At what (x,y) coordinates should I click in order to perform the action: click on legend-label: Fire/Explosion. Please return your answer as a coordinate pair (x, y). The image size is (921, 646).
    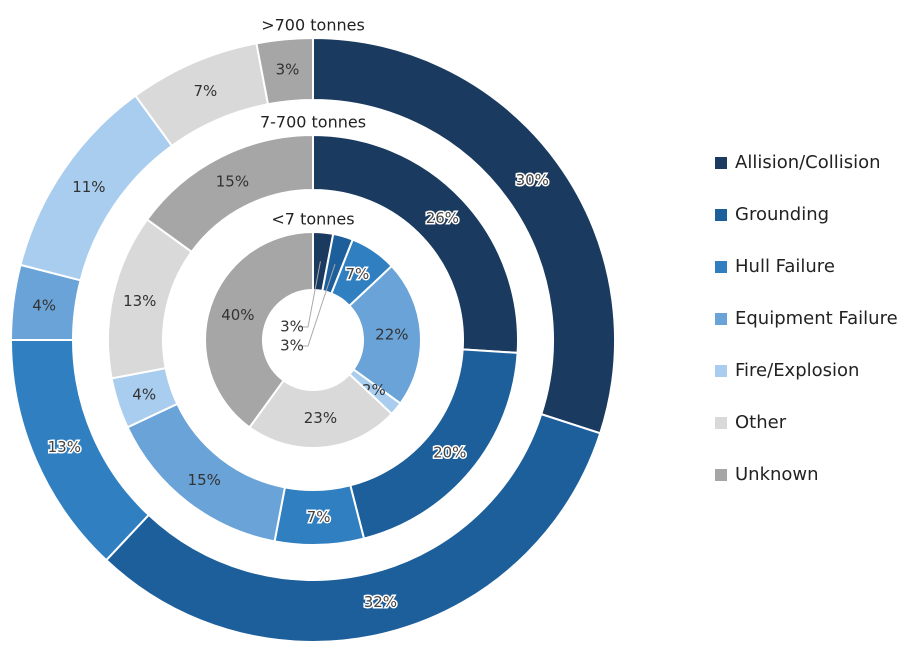
    Looking at the image, I should click on (797, 370).